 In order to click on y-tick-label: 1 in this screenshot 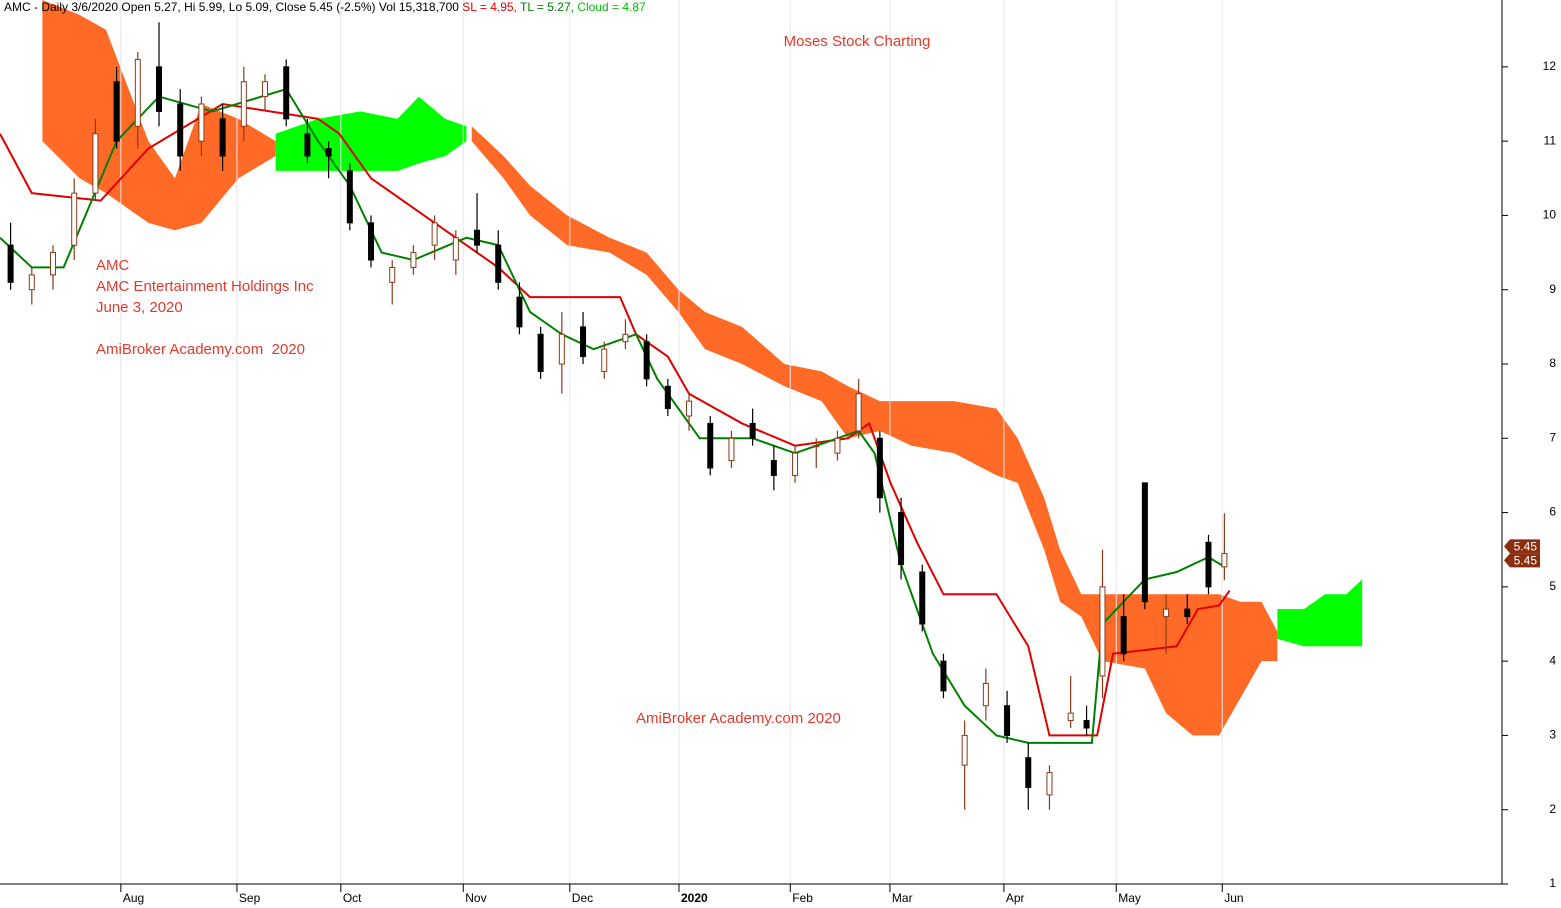, I will do `click(1552, 883)`.